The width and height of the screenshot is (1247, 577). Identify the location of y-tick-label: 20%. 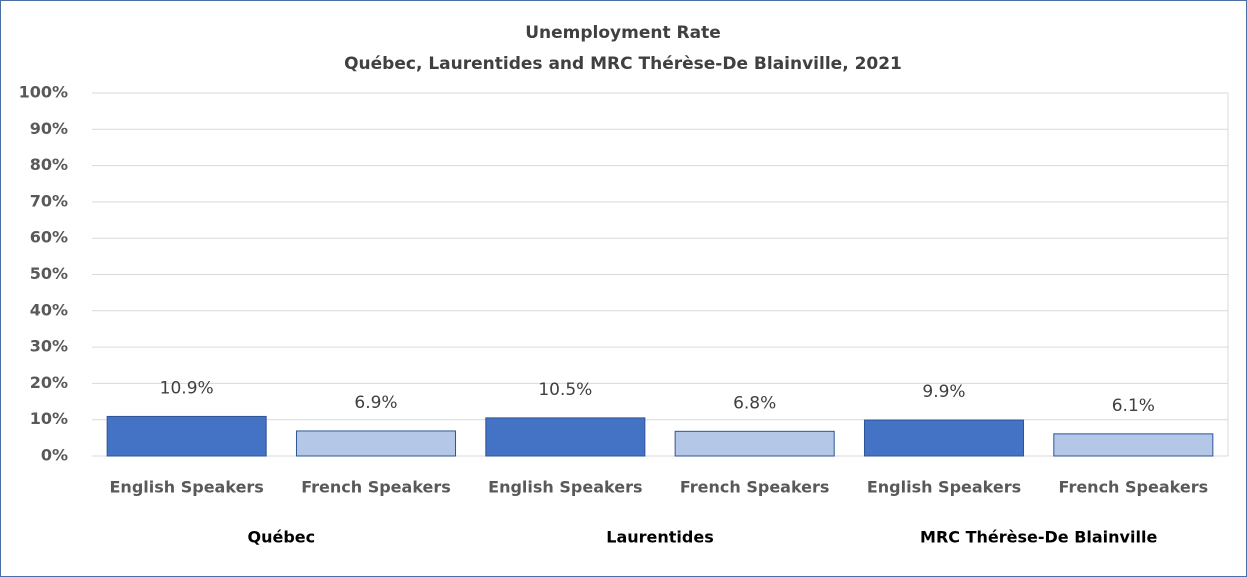
(49, 382).